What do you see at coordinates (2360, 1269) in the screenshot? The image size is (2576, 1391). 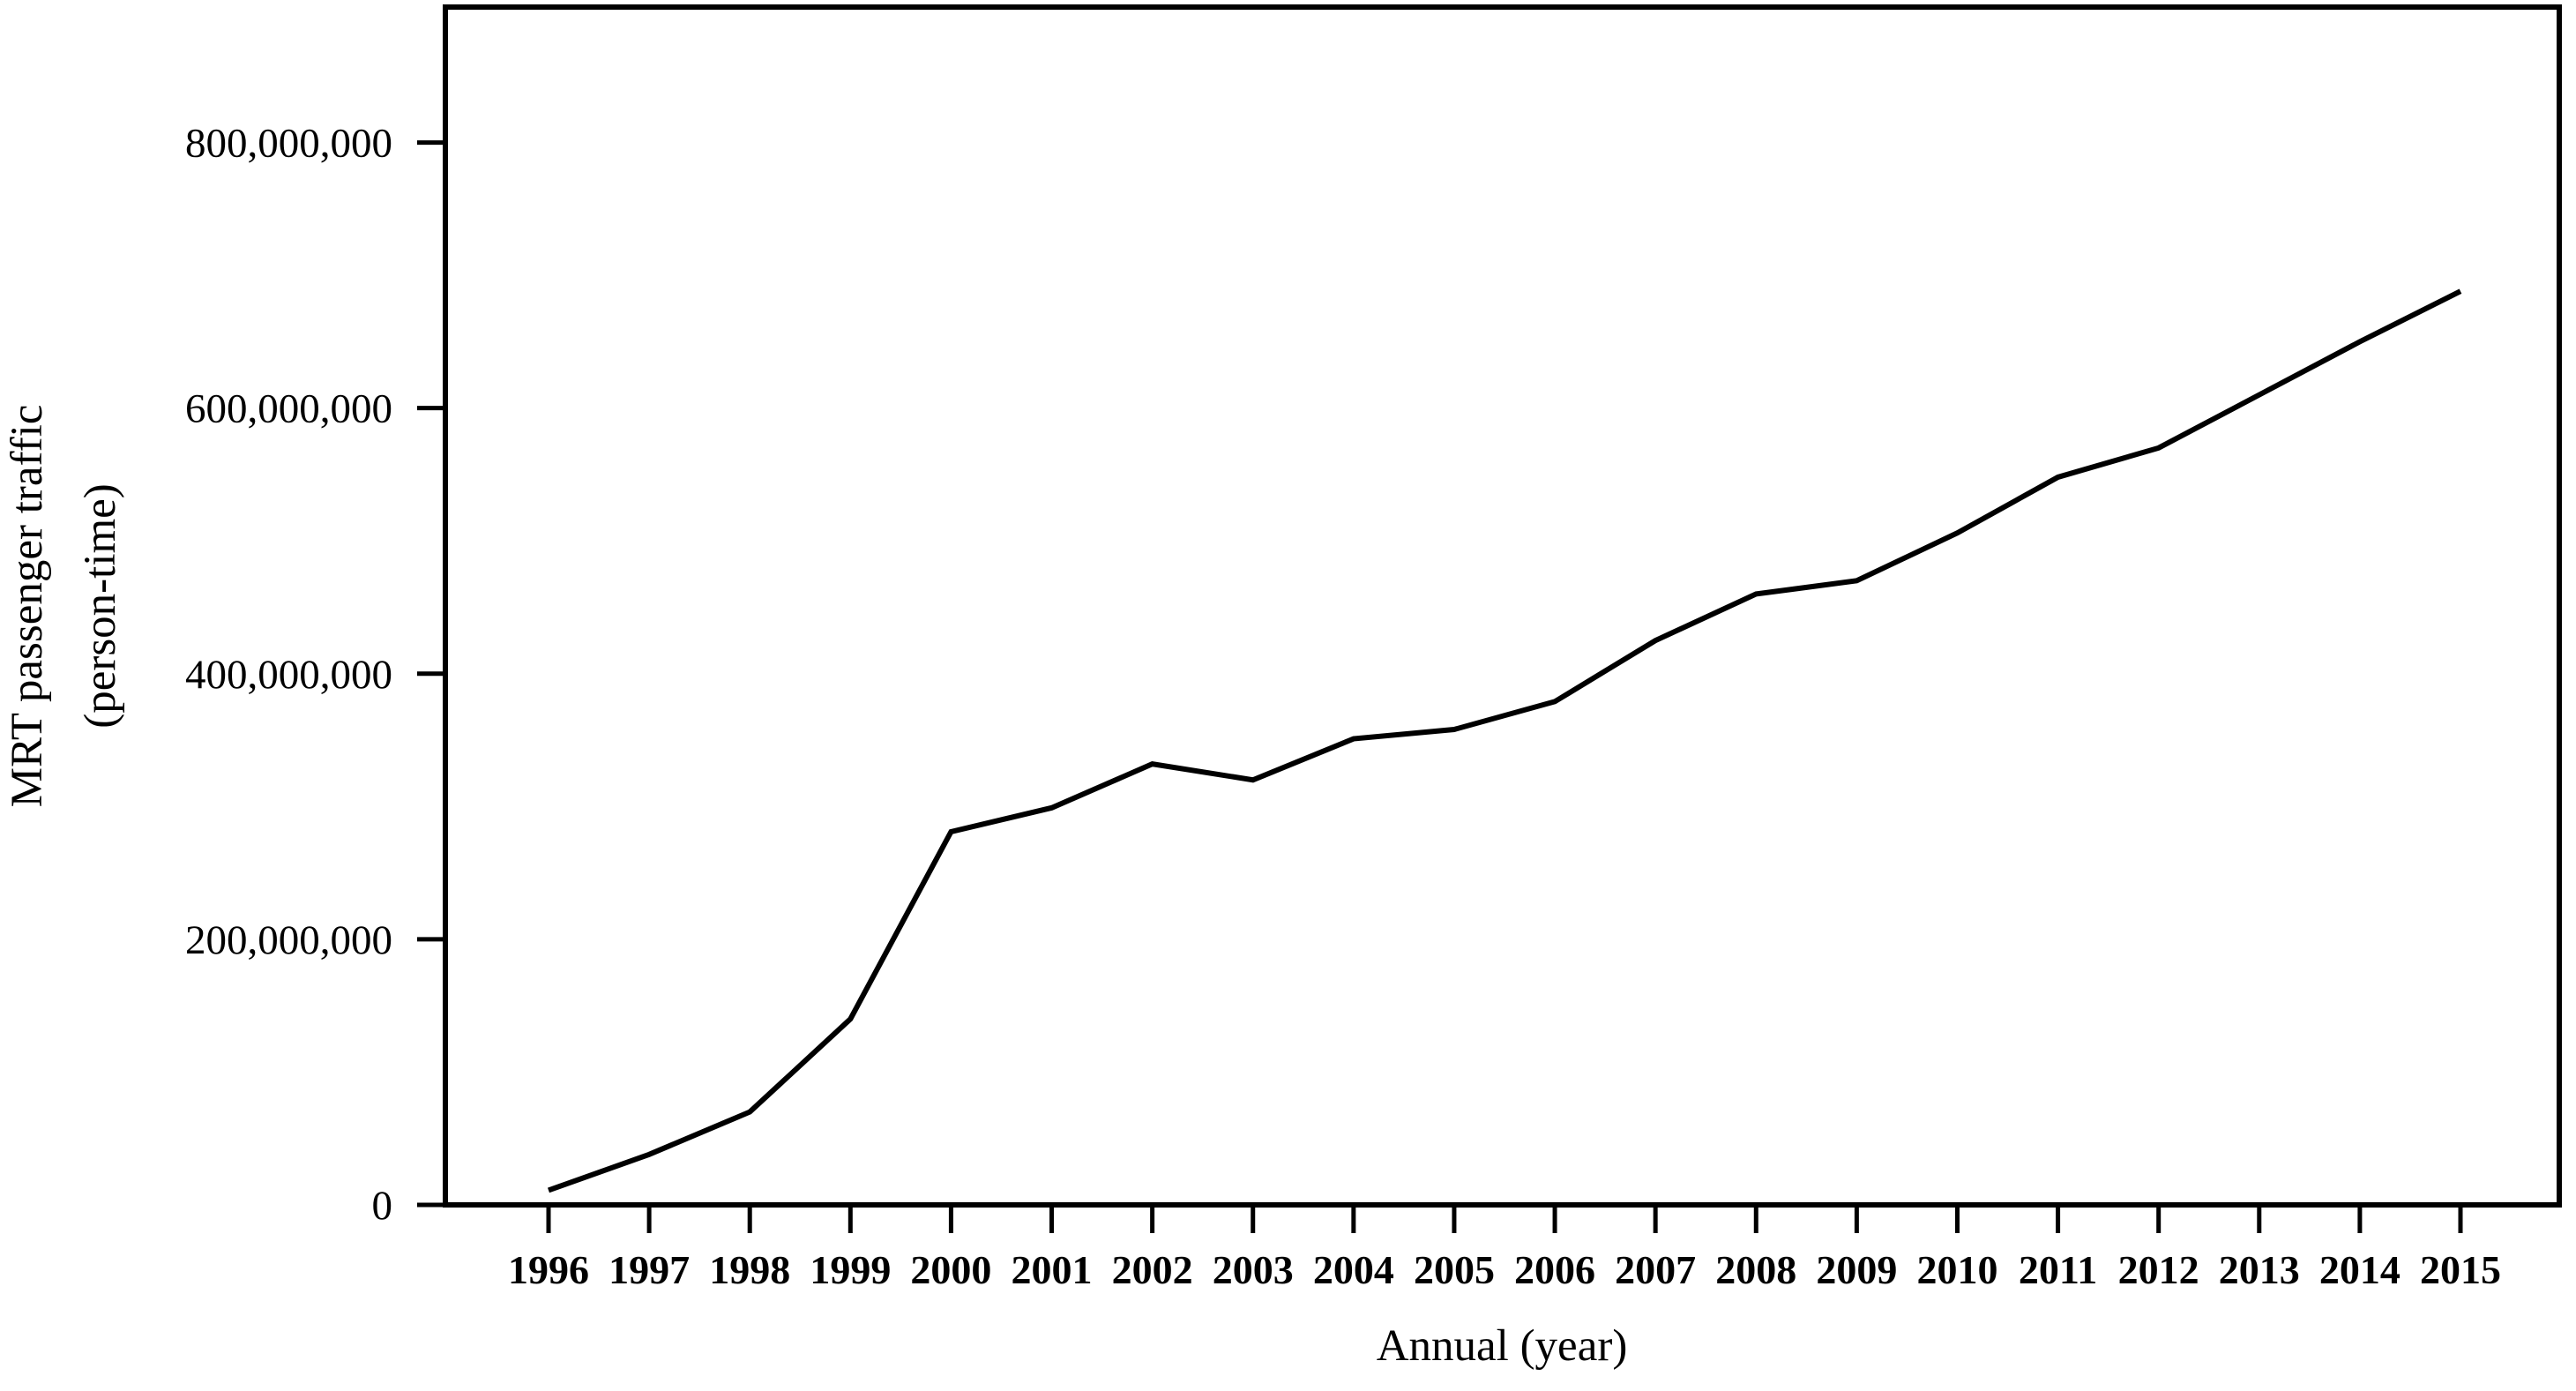 I see `x-tick-label: 2014` at bounding box center [2360, 1269].